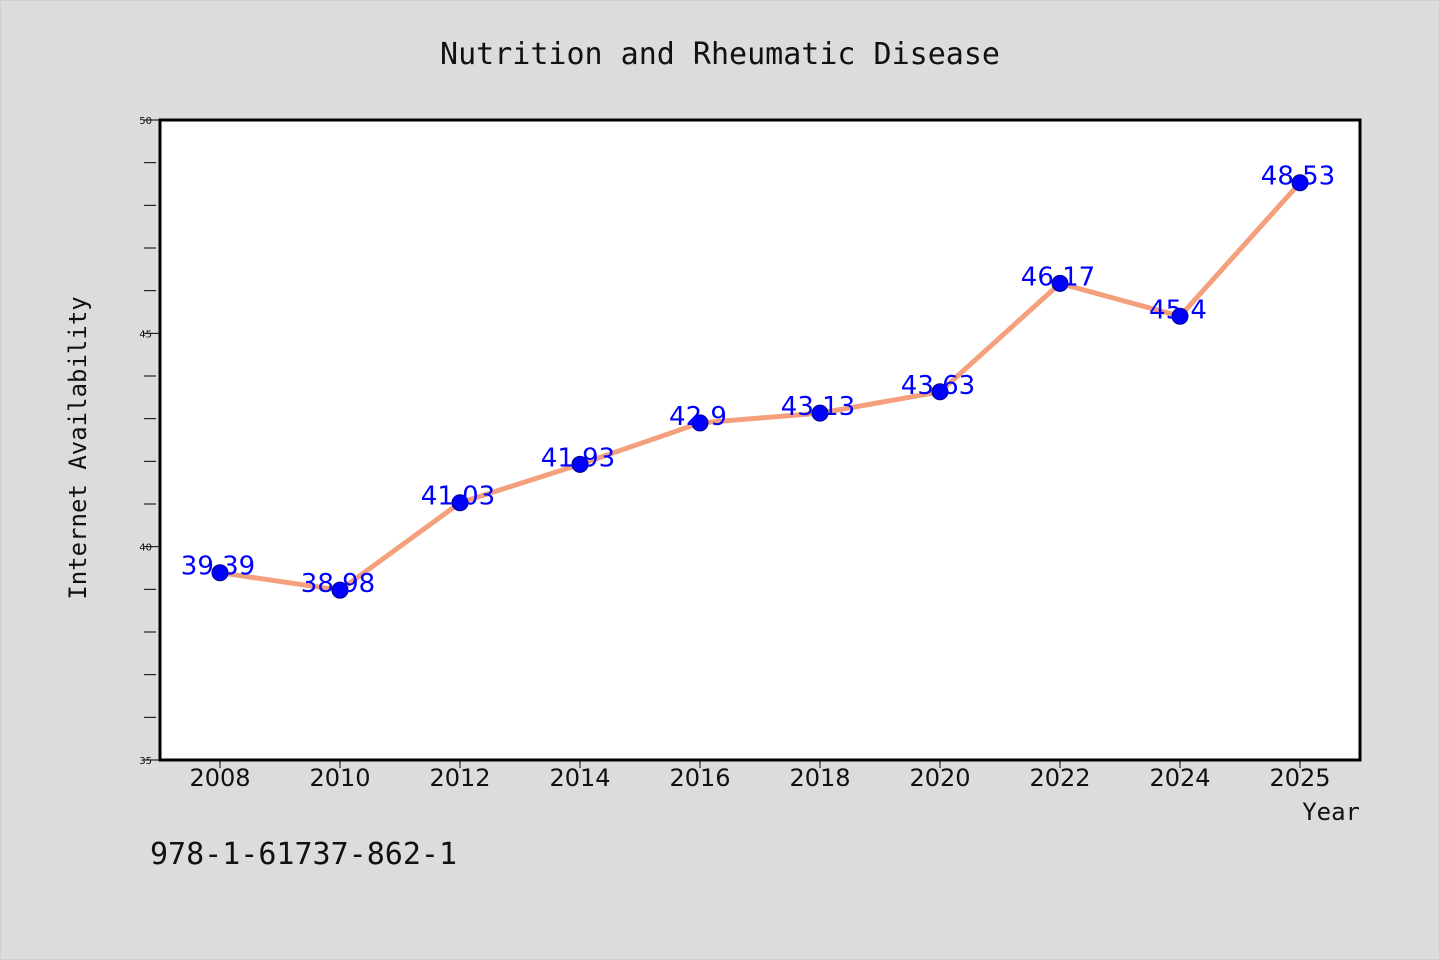  Describe the element at coordinates (339, 778) in the screenshot. I see `x-tick-label: 2010` at that location.